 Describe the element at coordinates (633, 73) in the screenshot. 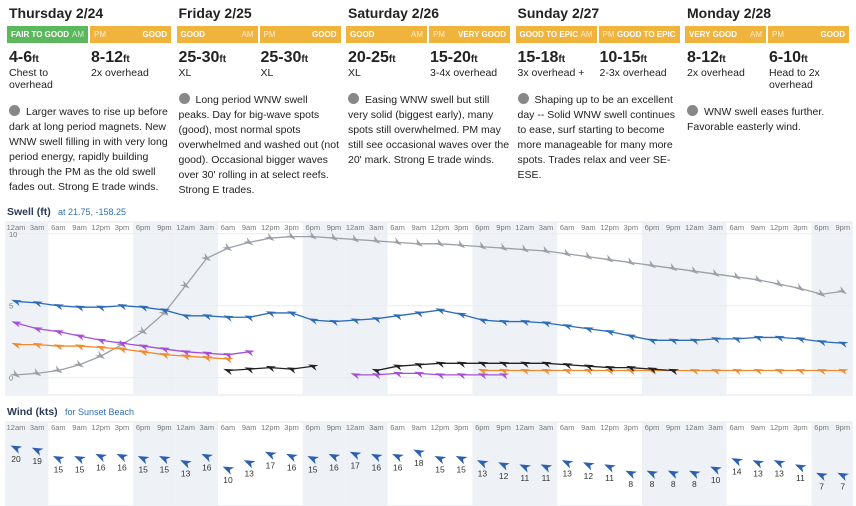

I see `size-description: 2-3x overhead` at that location.